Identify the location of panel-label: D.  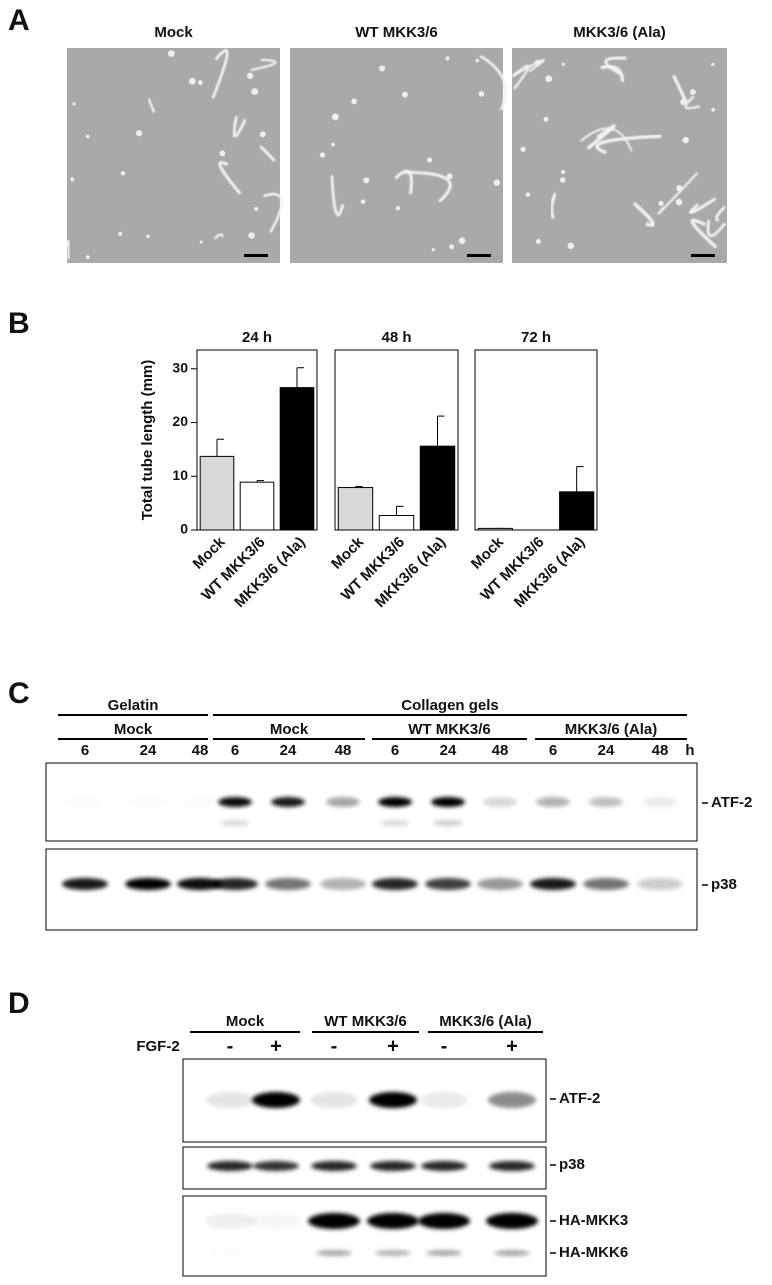
(19, 1003).